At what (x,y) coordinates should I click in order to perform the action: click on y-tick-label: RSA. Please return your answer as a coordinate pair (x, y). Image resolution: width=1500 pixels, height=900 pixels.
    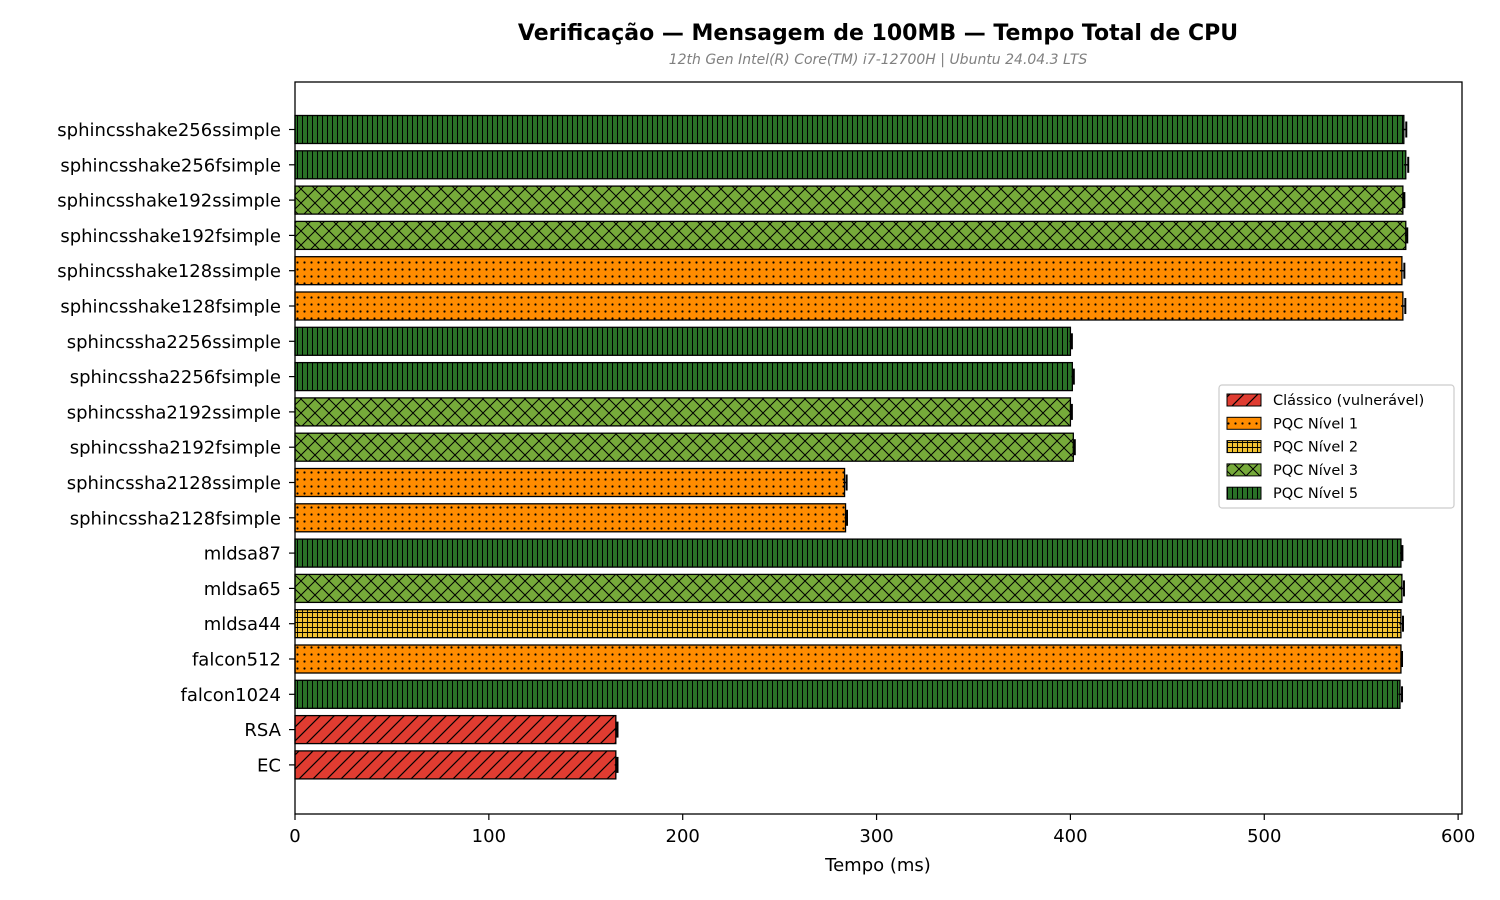
    Looking at the image, I should click on (262, 730).